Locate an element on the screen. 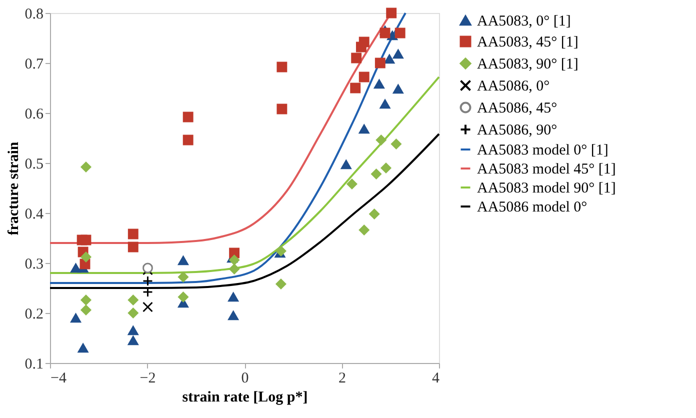 This screenshot has width=696, height=418. legend-label: AA5086, 90° is located at coordinates (517, 130).